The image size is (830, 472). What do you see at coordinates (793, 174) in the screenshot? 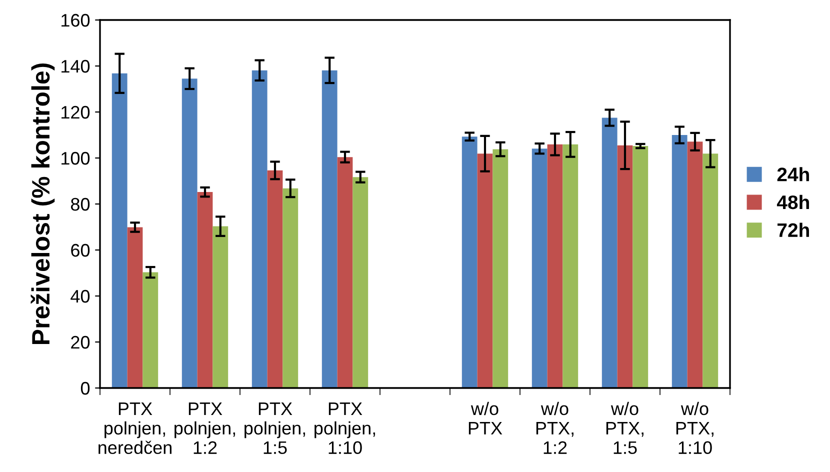
I see `legend-label: 24h` at bounding box center [793, 174].